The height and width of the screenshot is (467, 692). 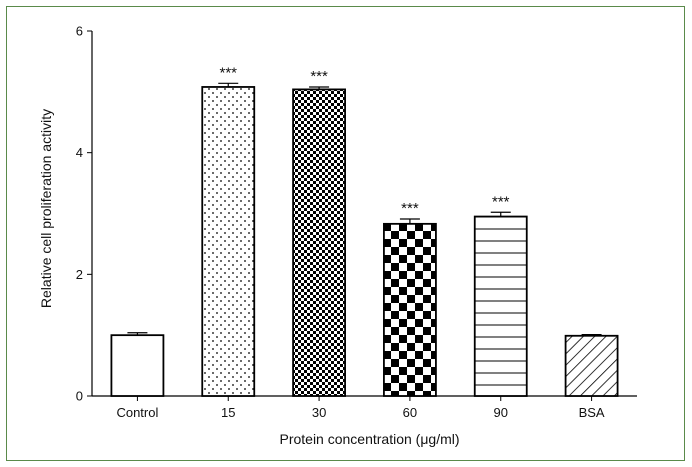 What do you see at coordinates (137, 412) in the screenshot?
I see `x-tick-label: Control` at bounding box center [137, 412].